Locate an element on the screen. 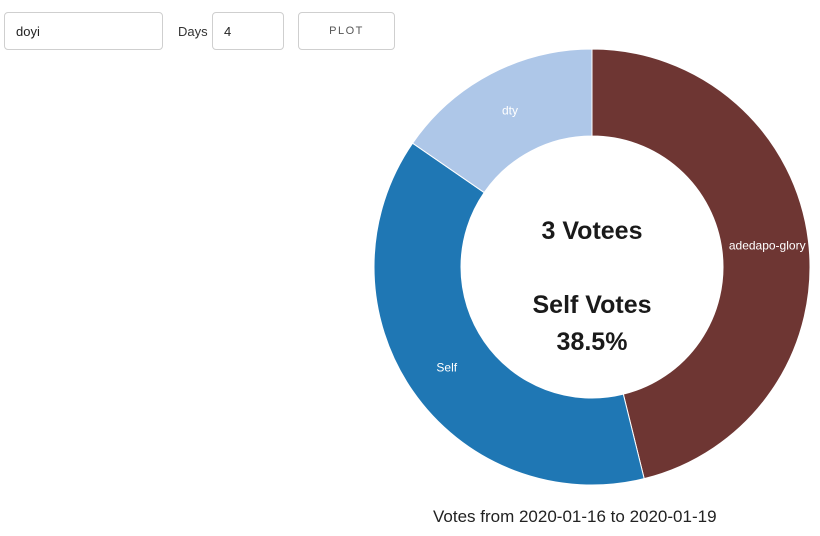 The height and width of the screenshot is (536, 820). plot-button: PLOT is located at coordinates (346, 31).